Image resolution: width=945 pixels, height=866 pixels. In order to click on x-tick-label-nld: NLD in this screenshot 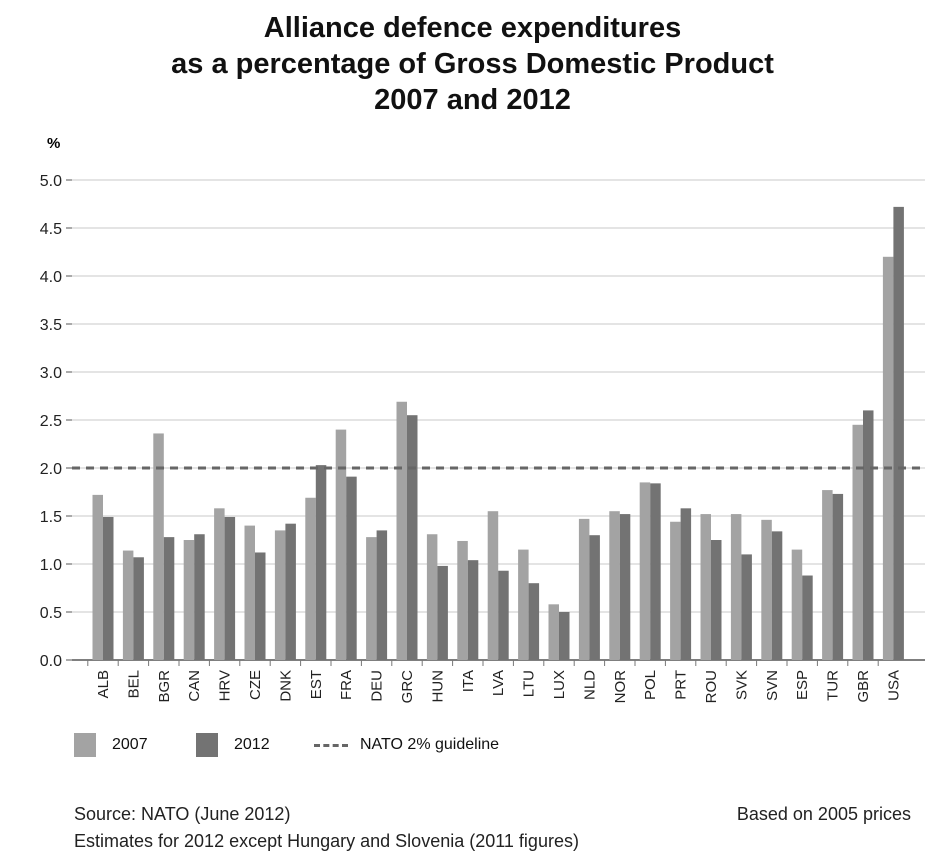, I will do `click(589, 685)`.